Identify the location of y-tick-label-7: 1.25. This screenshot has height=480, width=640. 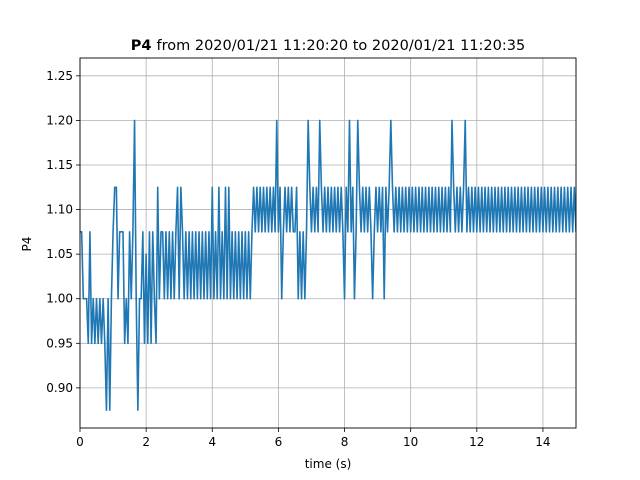
(59, 76).